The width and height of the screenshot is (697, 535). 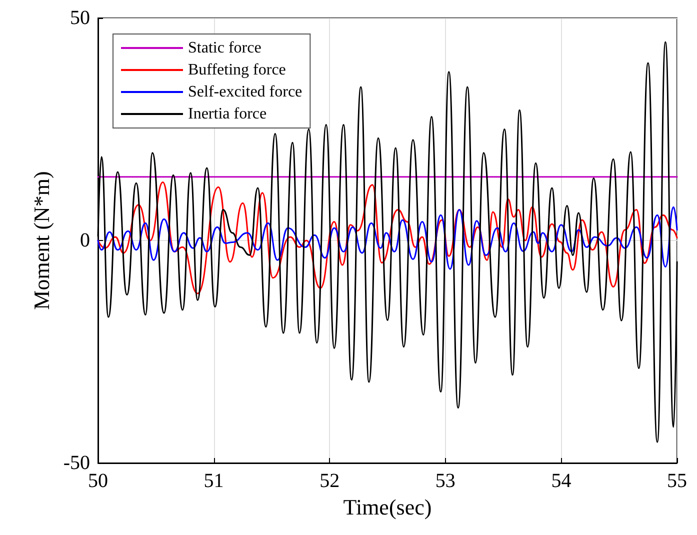 I want to click on legend-label: Self-excited force, so click(x=245, y=92).